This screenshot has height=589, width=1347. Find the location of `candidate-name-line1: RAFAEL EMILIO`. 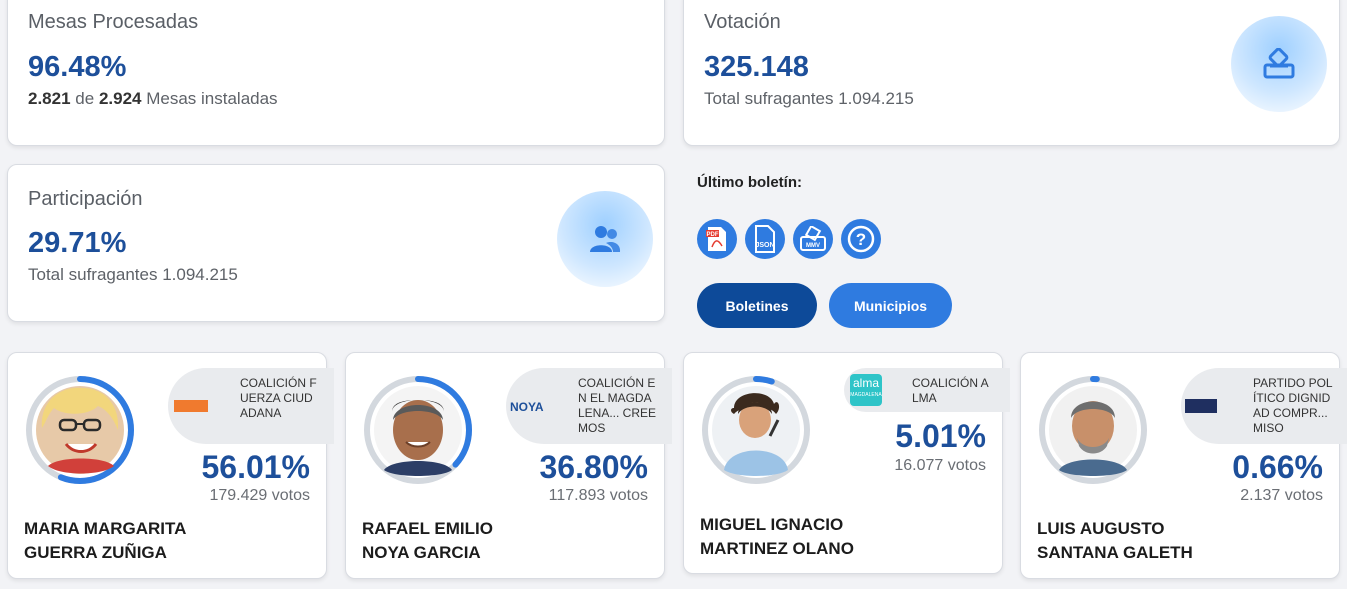

candidate-name-line1: RAFAEL EMILIO is located at coordinates (427, 528).